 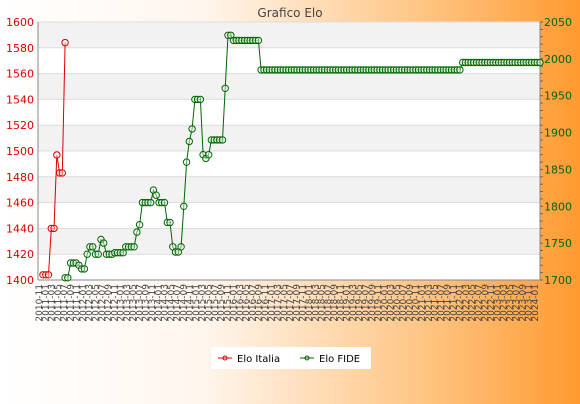 What do you see at coordinates (109, 303) in the screenshot?
I see `x-tick-label: 2012-09` at bounding box center [109, 303].